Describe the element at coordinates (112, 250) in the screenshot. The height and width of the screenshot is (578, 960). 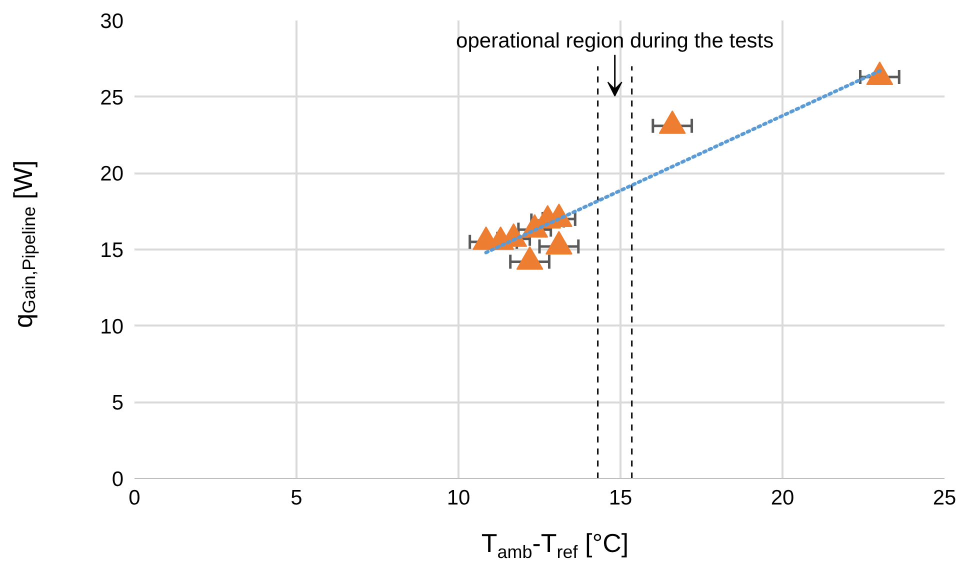
I see `y-tick-label: 15` at that location.